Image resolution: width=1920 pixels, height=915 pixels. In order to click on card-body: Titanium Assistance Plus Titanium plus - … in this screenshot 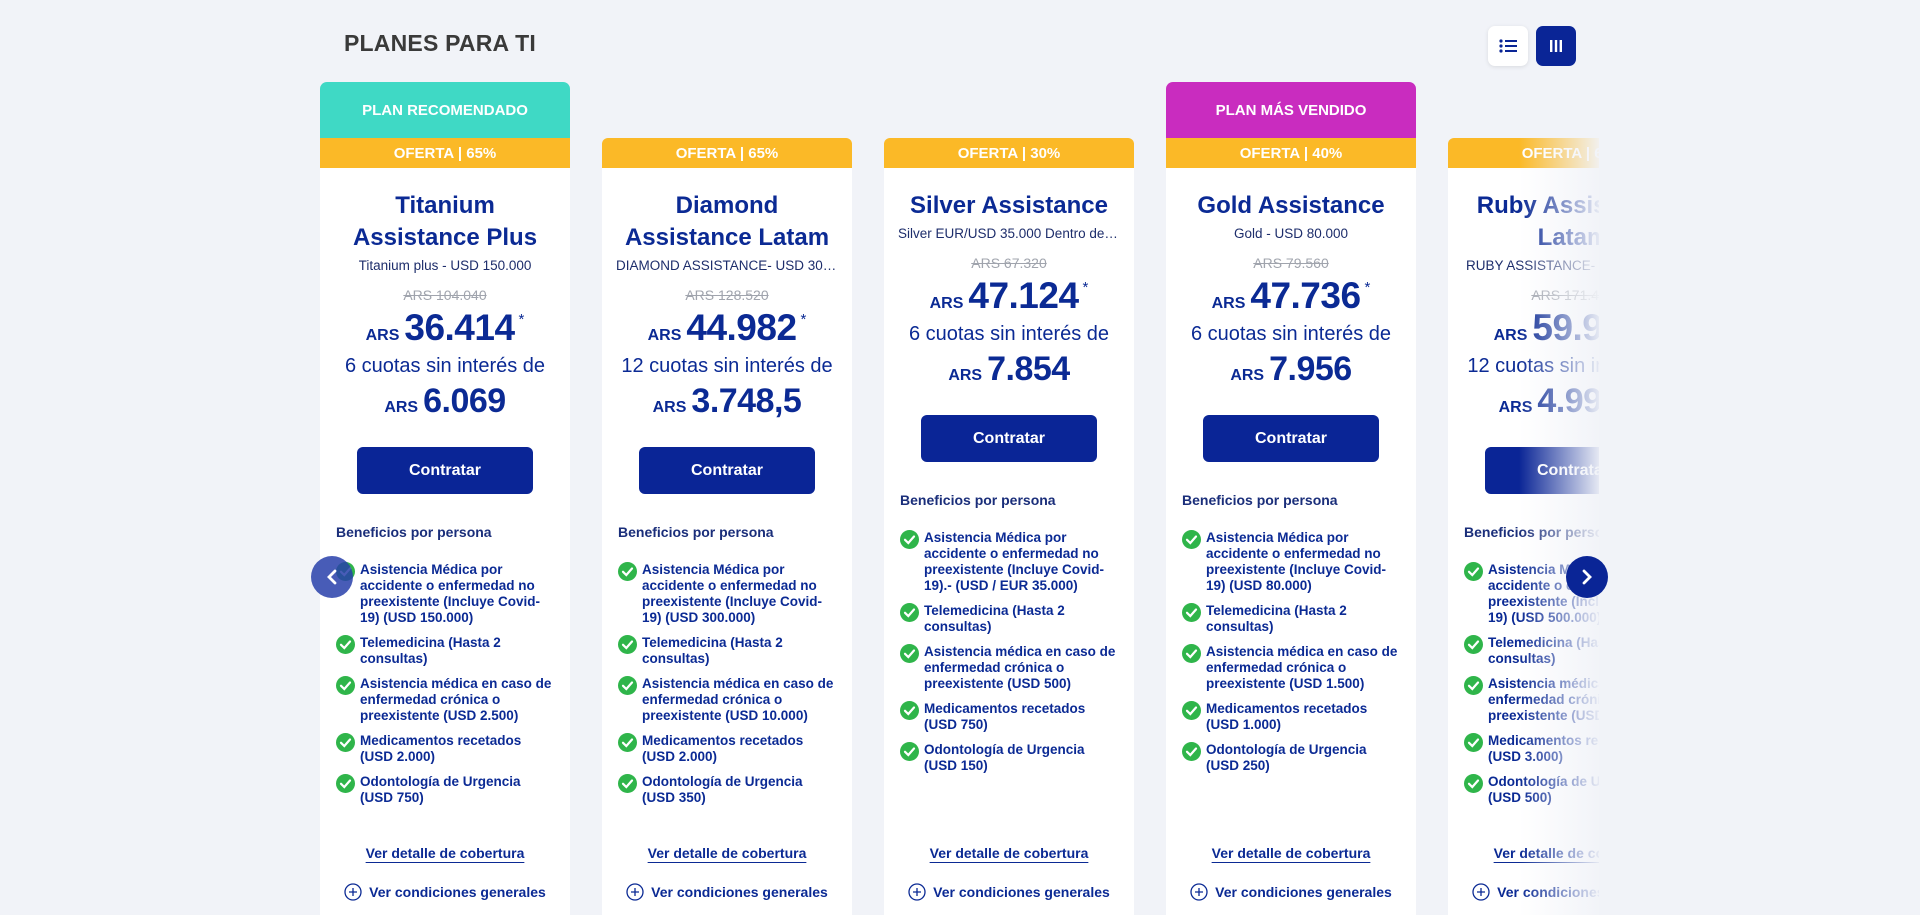, I will do `click(445, 541)`.